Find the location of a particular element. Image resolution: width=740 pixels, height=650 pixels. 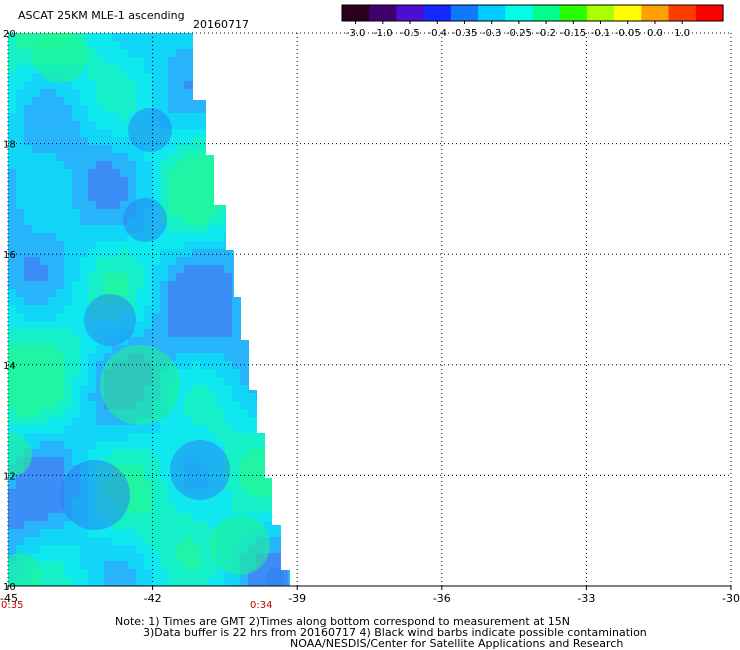

swath-patch is located at coordinates (60, 58).